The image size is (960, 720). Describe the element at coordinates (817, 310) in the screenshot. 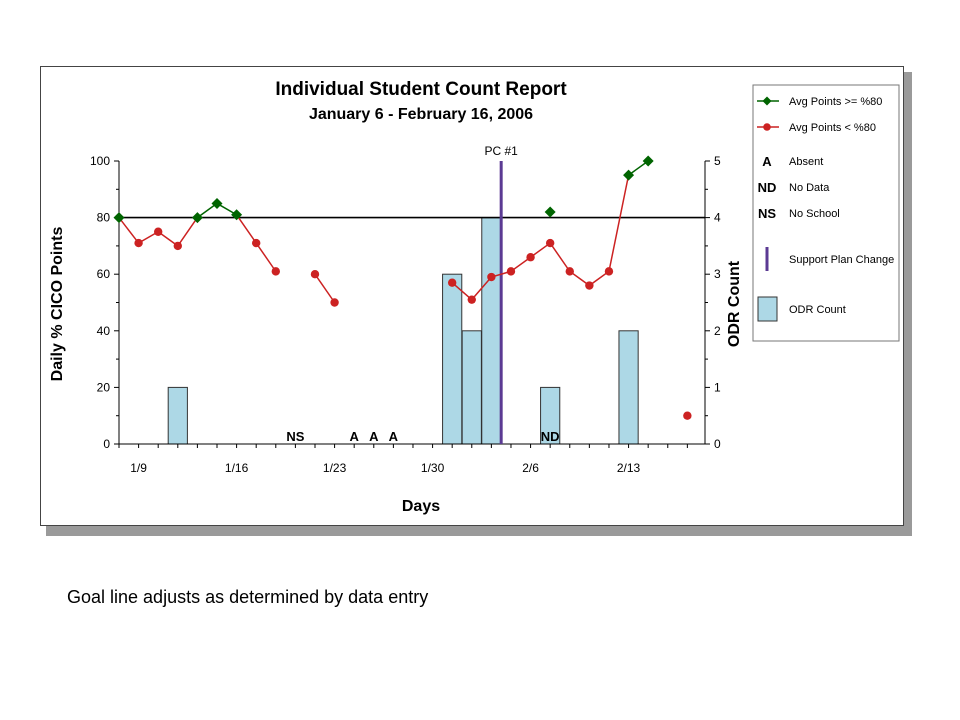

I see `legend-label: ODR Count` at that location.